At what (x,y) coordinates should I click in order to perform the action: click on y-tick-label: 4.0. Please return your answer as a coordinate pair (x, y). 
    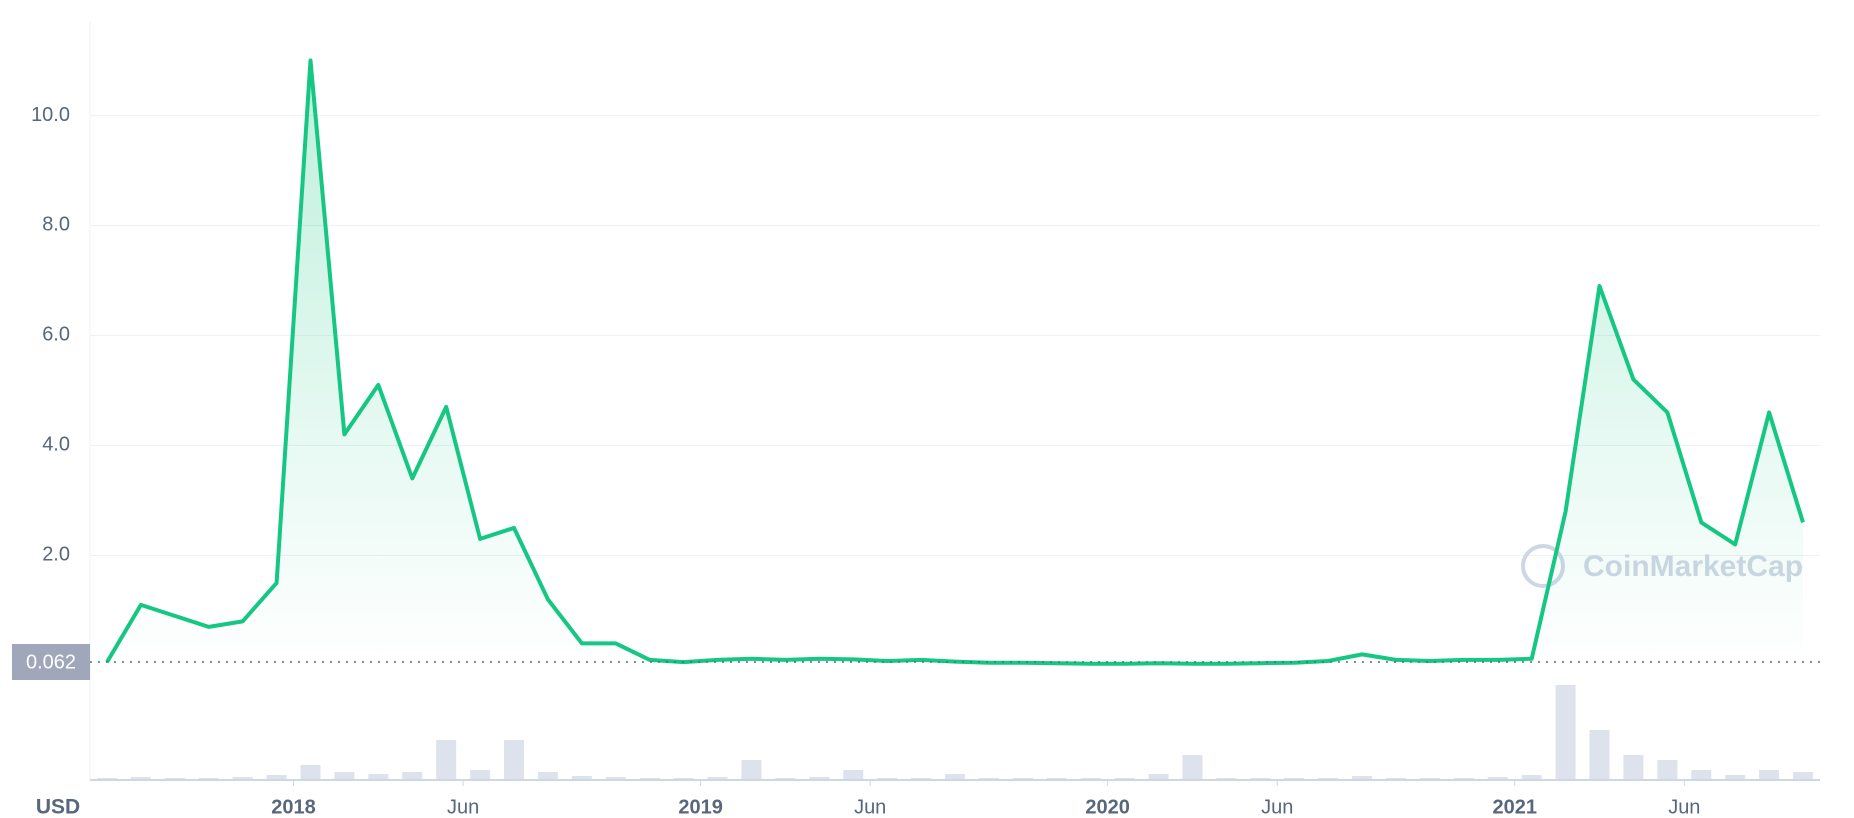
    Looking at the image, I should click on (56, 445).